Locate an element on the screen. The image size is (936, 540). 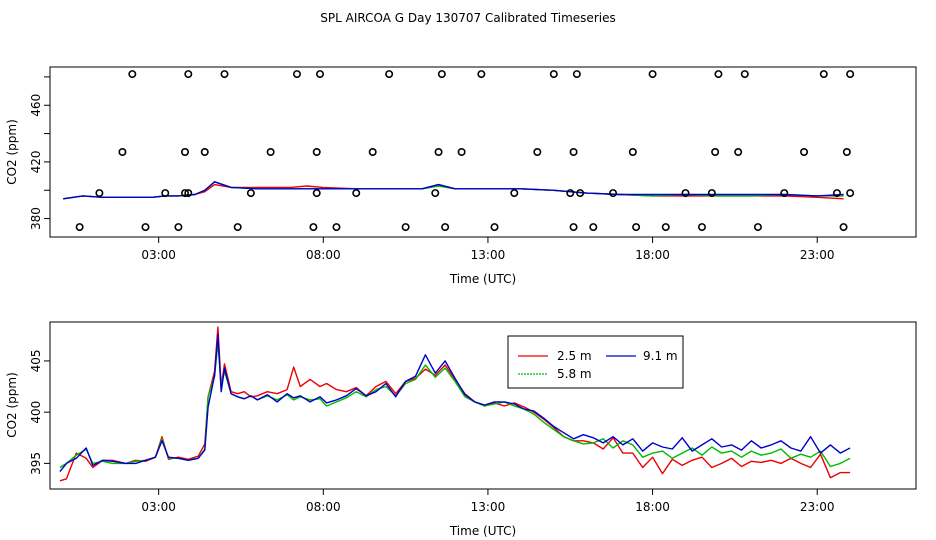
y-axis-top: 380 420 460 is located at coordinates (39, 153).